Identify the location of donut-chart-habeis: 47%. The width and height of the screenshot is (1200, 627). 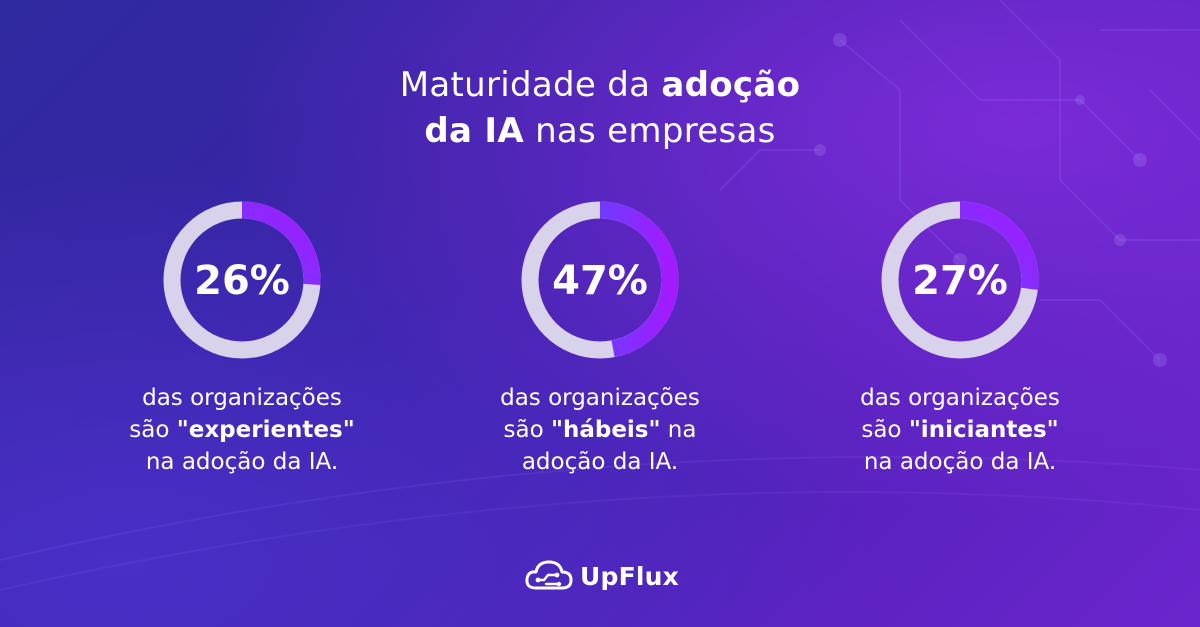
(600, 280).